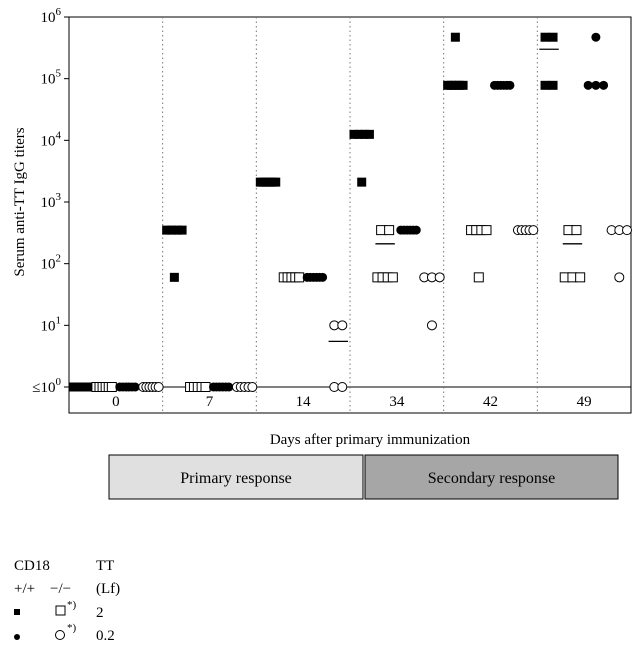  What do you see at coordinates (24, 589) in the screenshot?
I see `legend-genotype-wt: +/+` at bounding box center [24, 589].